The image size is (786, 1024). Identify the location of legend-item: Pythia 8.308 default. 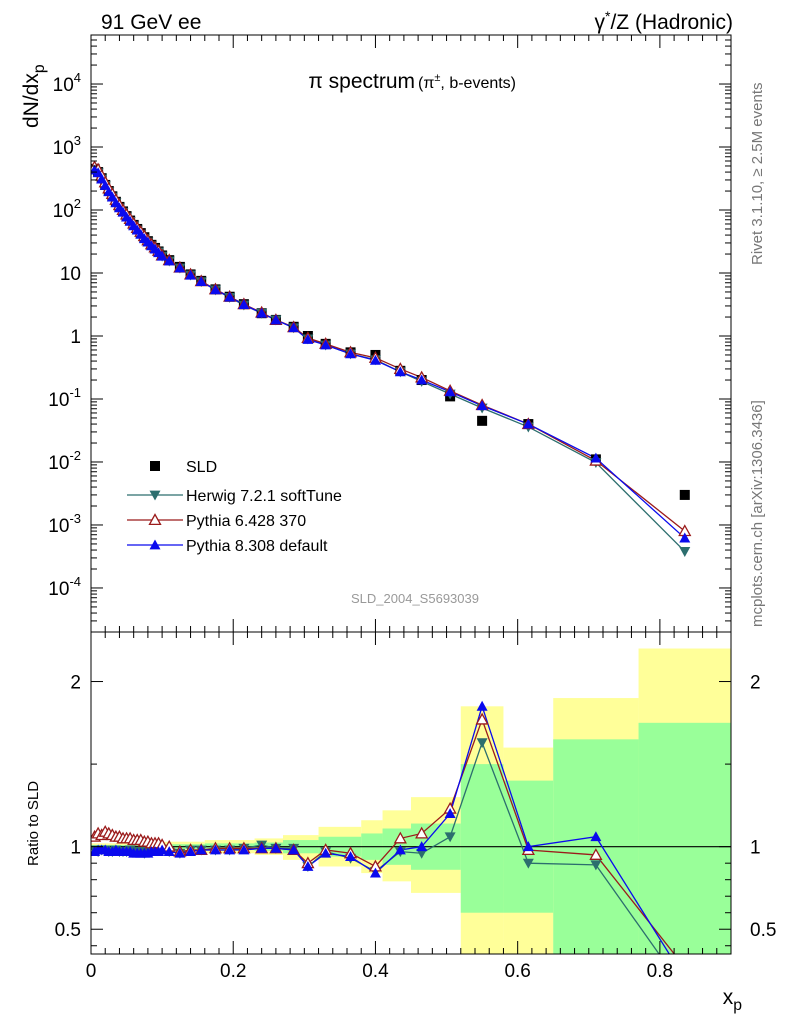
(227, 546).